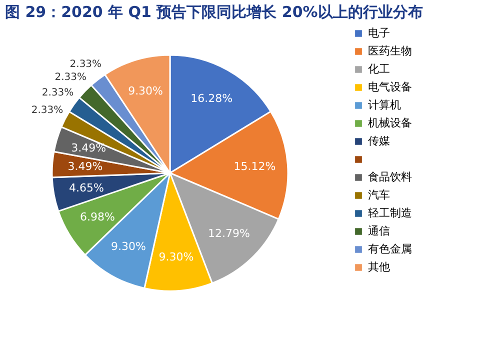 This screenshot has height=362, width=500. Describe the element at coordinates (379, 195) in the screenshot. I see `legend-label: 汽车` at that location.